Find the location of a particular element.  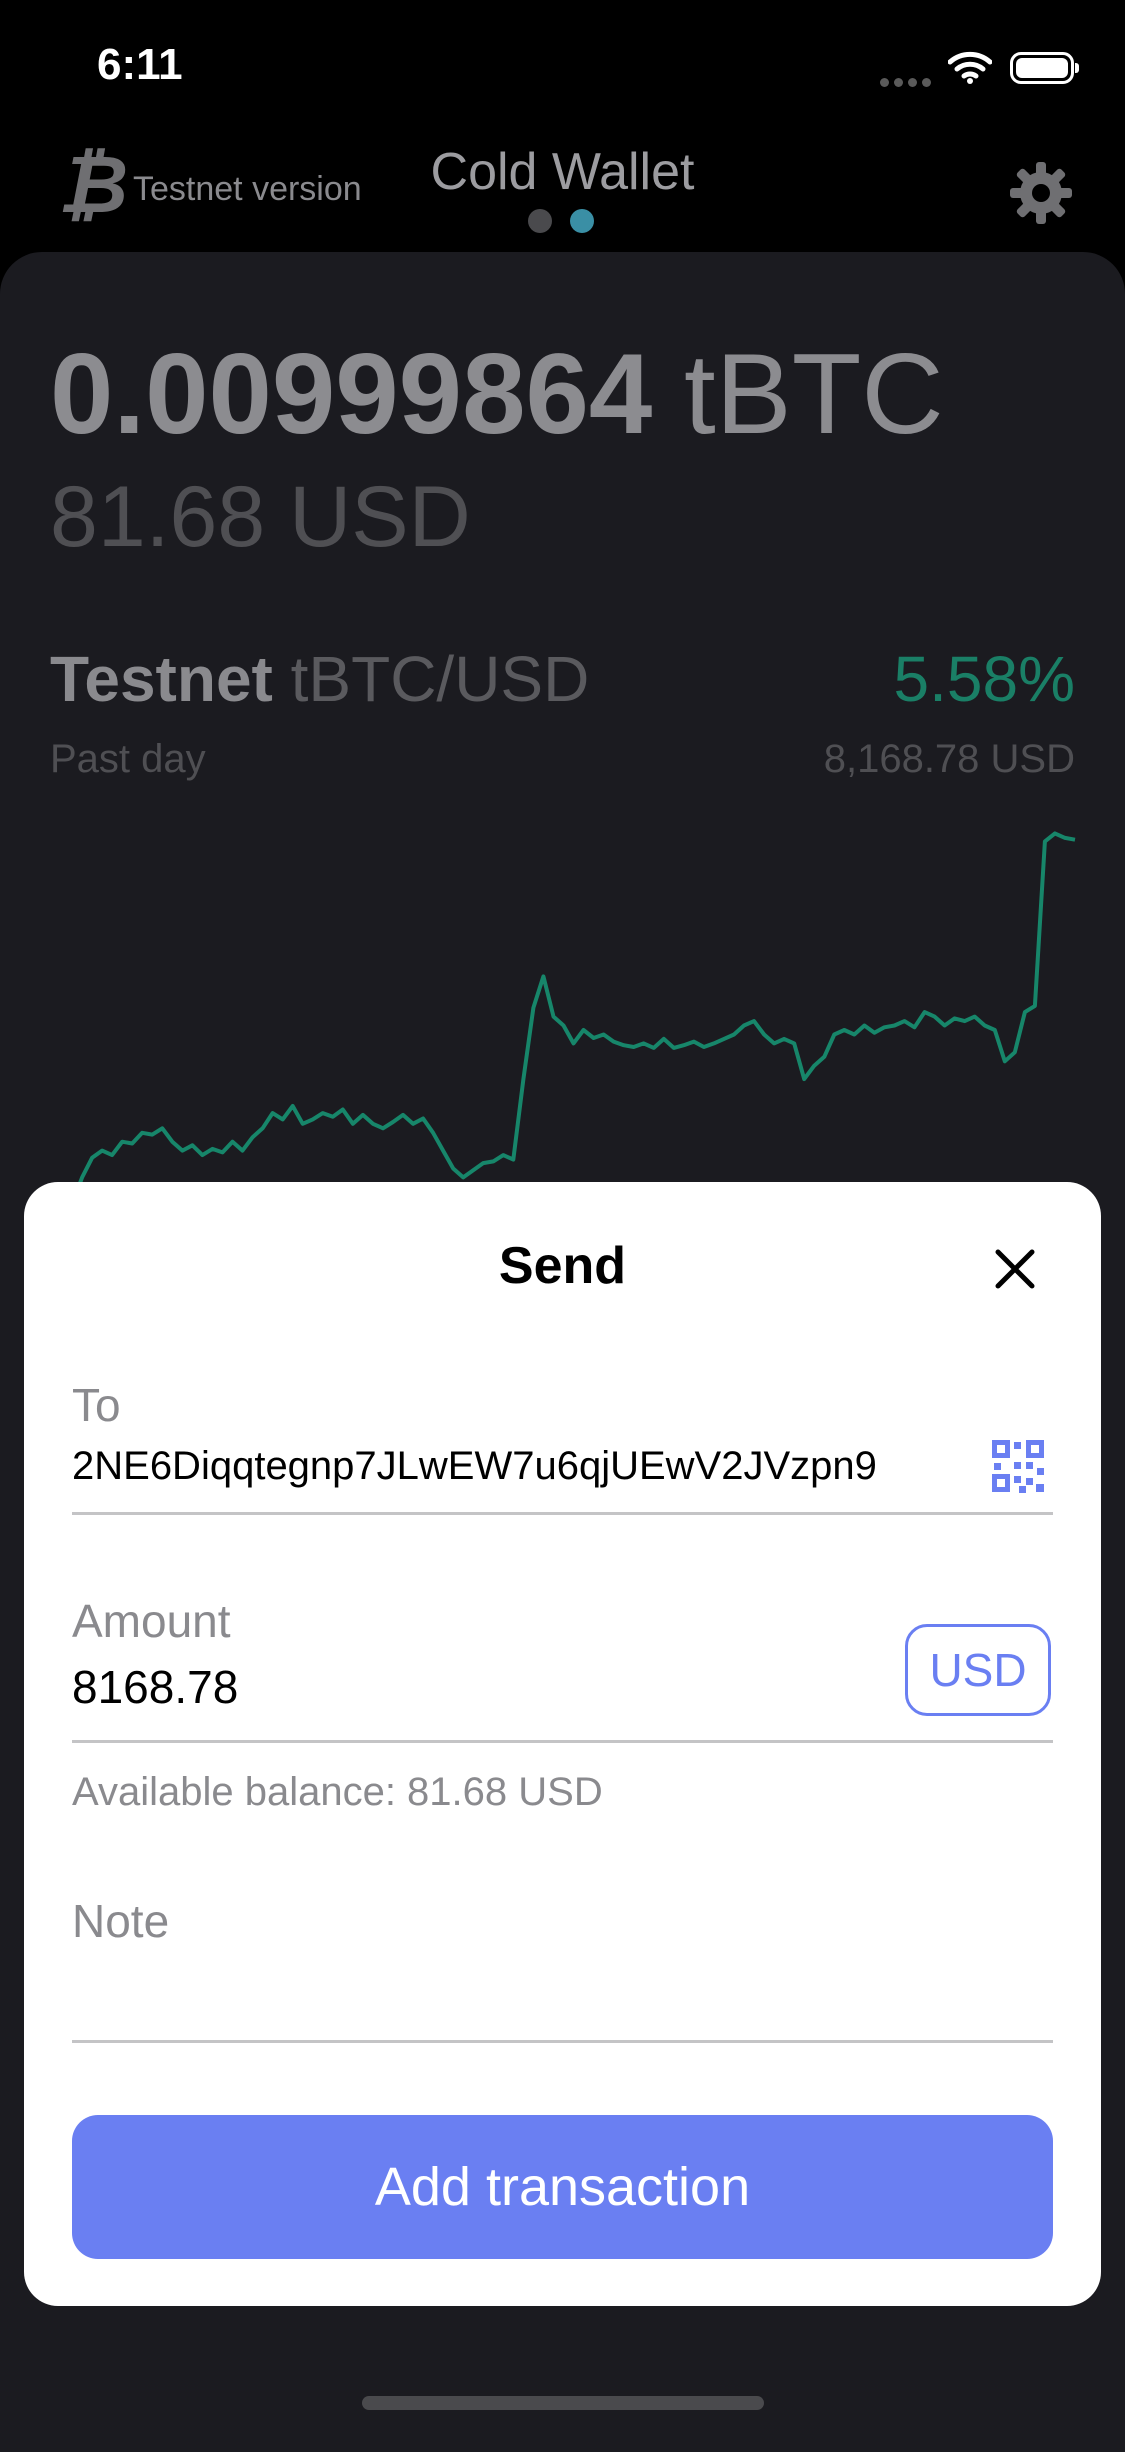

chart-period: Past day is located at coordinates (128, 759).